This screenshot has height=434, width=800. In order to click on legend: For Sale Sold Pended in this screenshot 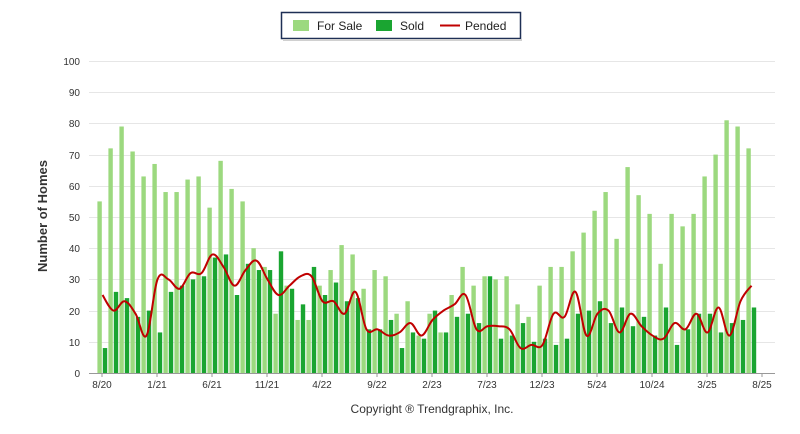, I will do `click(401, 26)`.